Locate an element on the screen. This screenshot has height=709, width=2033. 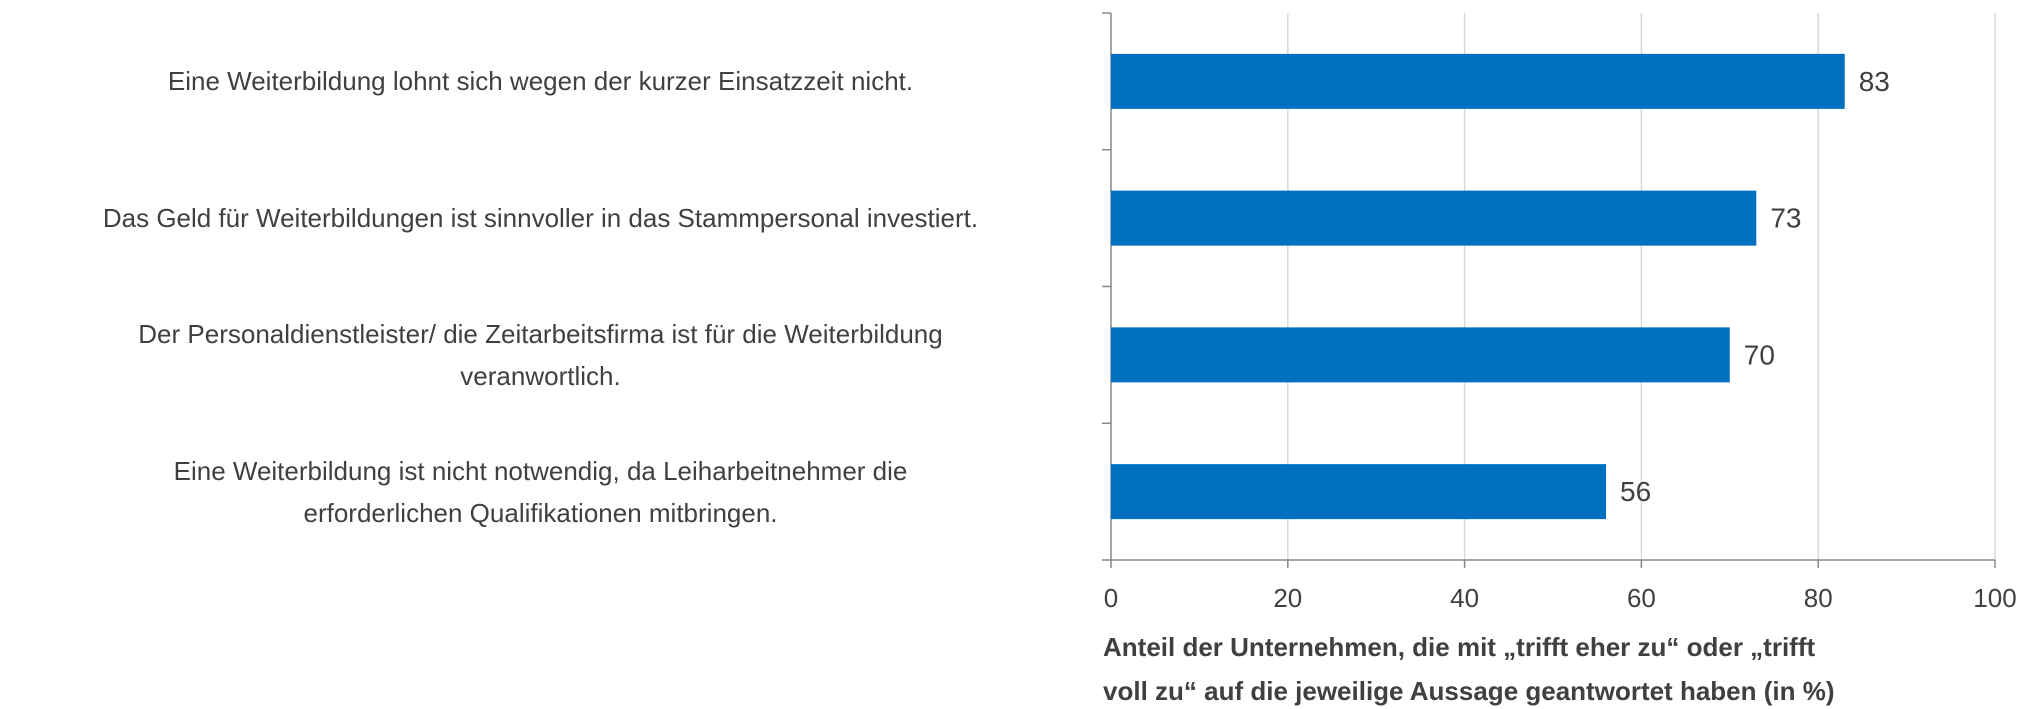
x-tick-label: 20 is located at coordinates (1287, 598).